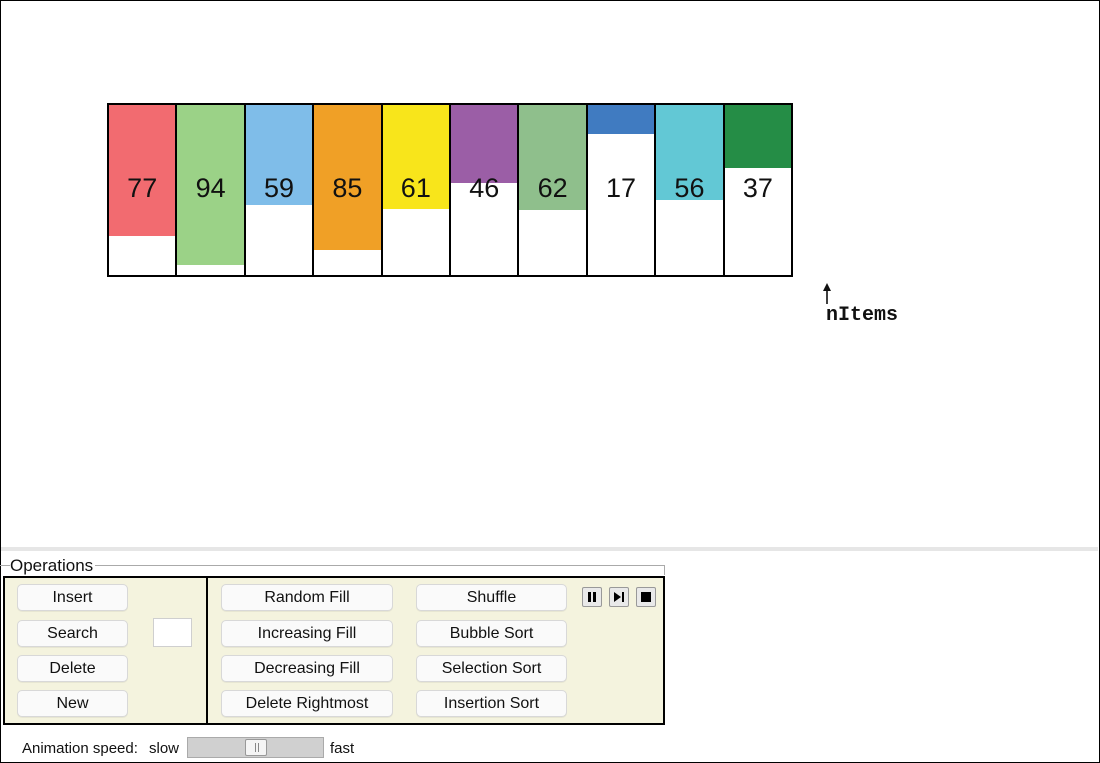 The image size is (1100, 763). What do you see at coordinates (307, 703) in the screenshot?
I see `delete-rightmost-button: Delete Rightmost` at bounding box center [307, 703].